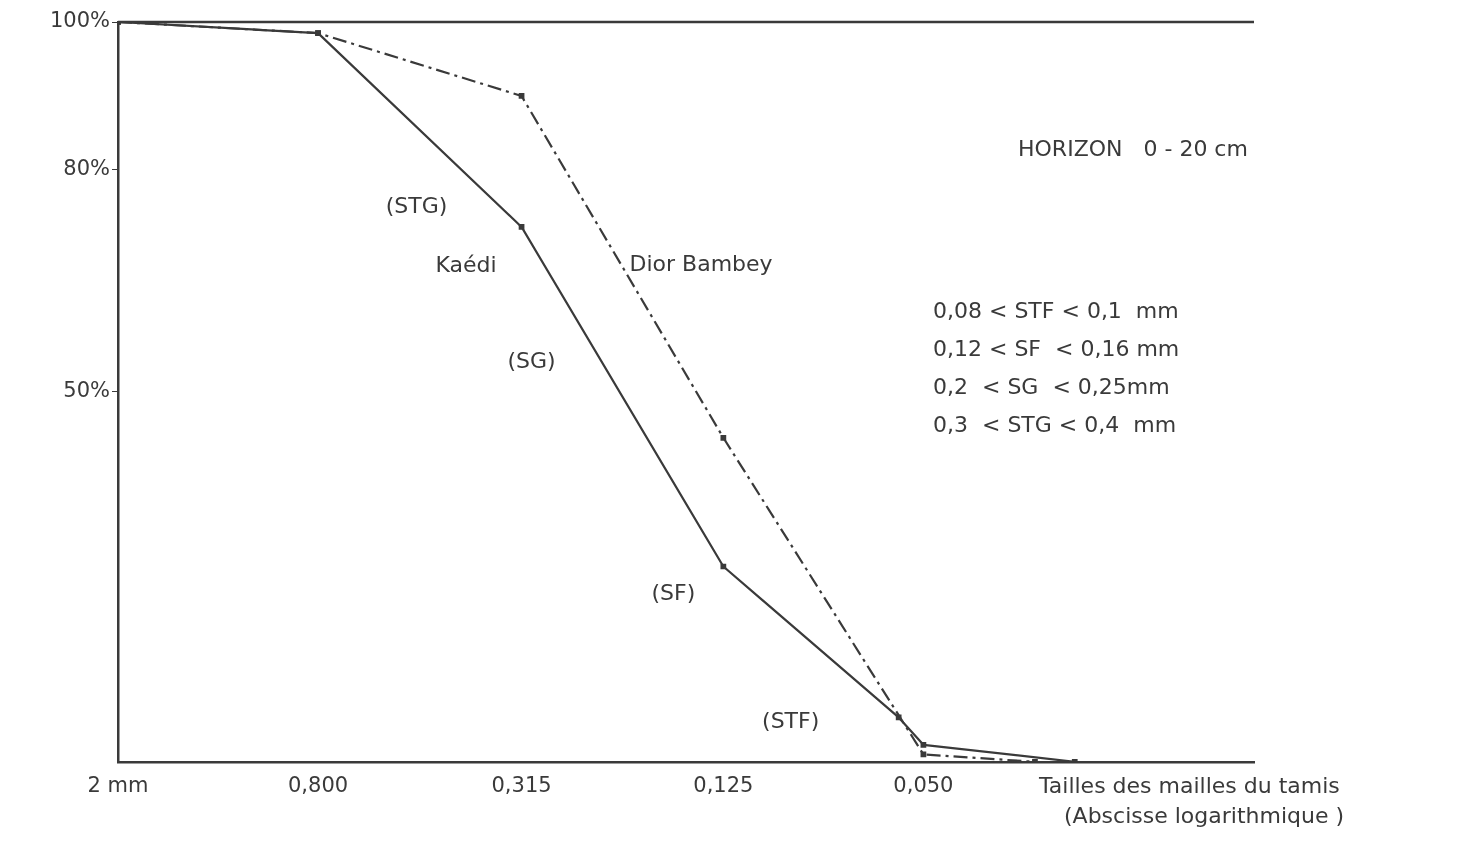 Image resolution: width=1459 pixels, height=865 pixels. What do you see at coordinates (1191, 800) in the screenshot?
I see `x-axis-title: Tailles des mailles du tamis (Abscisse logarithmique )` at bounding box center [1191, 800].